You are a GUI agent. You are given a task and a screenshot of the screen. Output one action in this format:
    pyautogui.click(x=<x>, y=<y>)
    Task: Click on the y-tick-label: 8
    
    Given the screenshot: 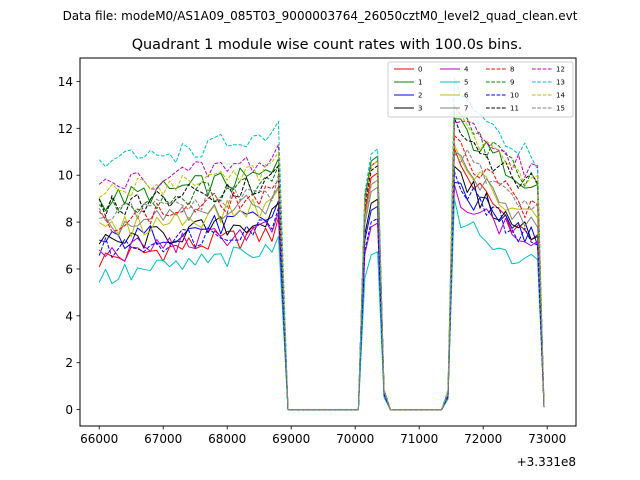 What is the action you would take?
    pyautogui.click(x=69, y=223)
    